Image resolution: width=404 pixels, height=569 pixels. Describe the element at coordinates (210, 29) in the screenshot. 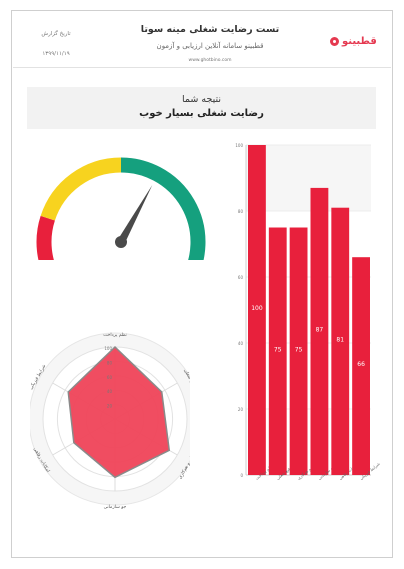

I see `report-title: تست رضایت شغلی مینه سوتا` at that location.